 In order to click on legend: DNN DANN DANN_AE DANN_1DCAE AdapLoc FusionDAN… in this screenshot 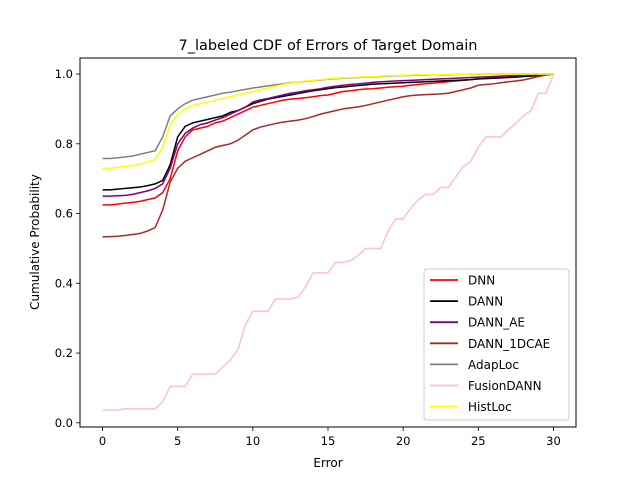, I will do `click(496, 344)`.